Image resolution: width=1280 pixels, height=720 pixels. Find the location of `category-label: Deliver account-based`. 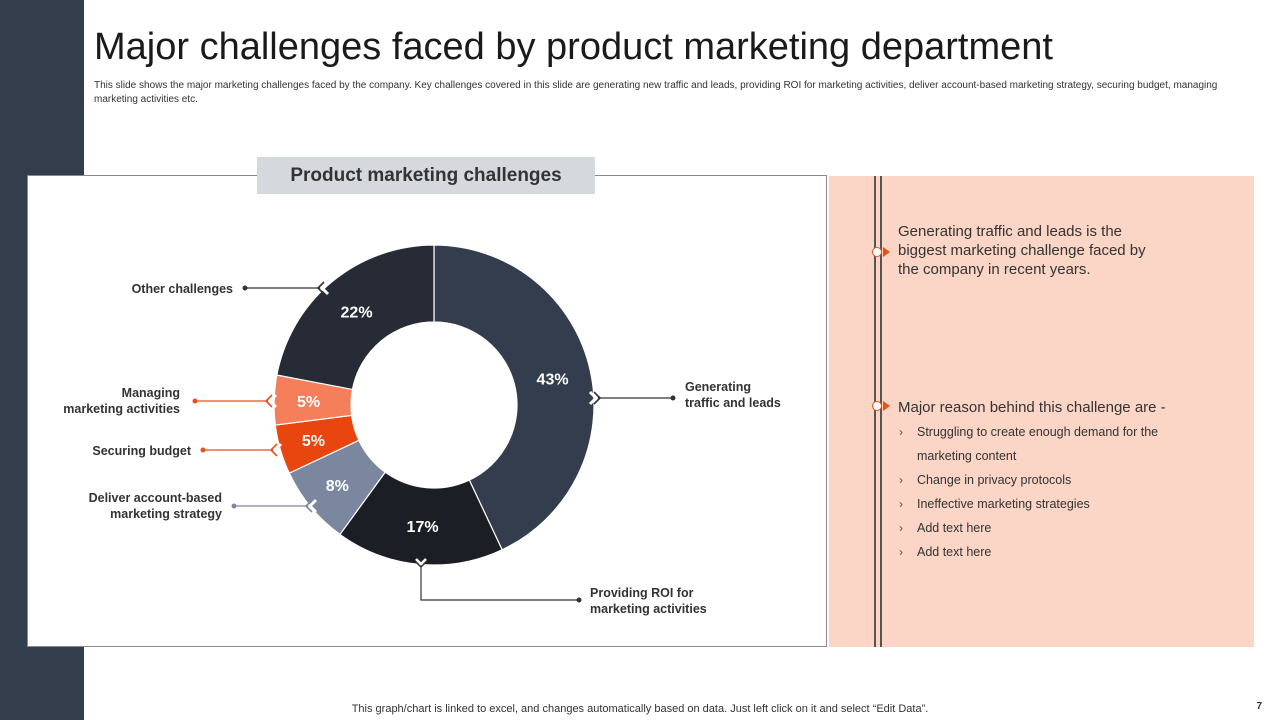

category-label: Deliver account-based is located at coordinates (155, 498).